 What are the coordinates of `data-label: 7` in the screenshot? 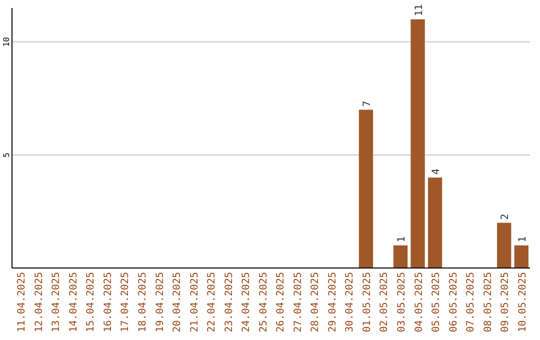 It's located at (367, 103).